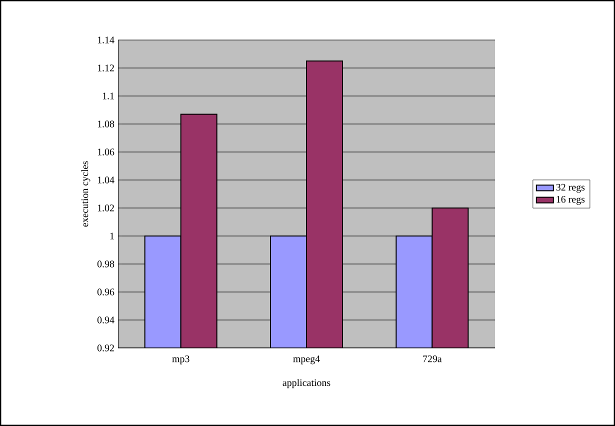  I want to click on y-tick-label: 1, so click(112, 236).